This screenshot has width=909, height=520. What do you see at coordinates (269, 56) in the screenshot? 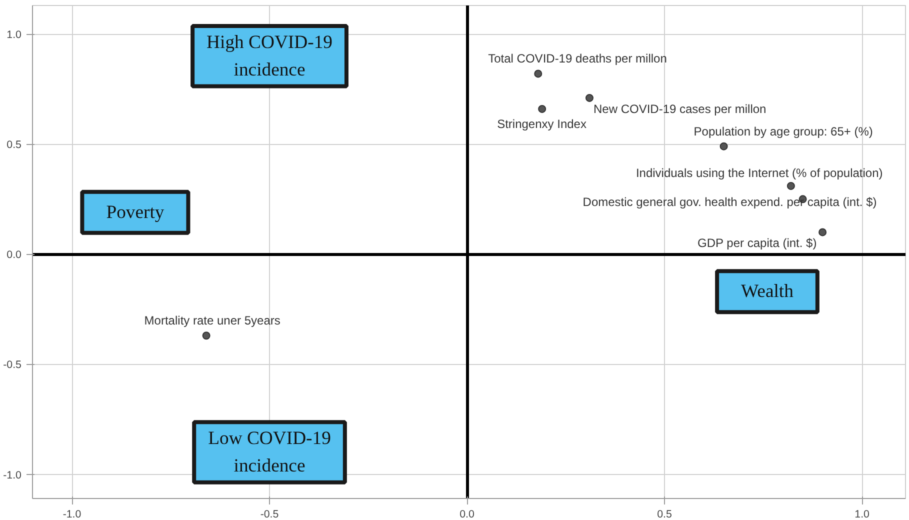
I see `annotation: High COVID-19 incidence` at bounding box center [269, 56].